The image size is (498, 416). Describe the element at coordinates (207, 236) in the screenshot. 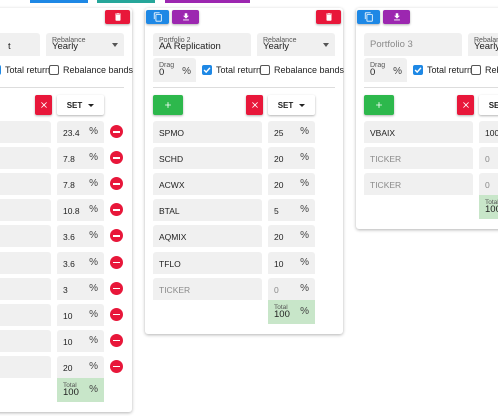

I see `ticker-field: AQMIX` at that location.